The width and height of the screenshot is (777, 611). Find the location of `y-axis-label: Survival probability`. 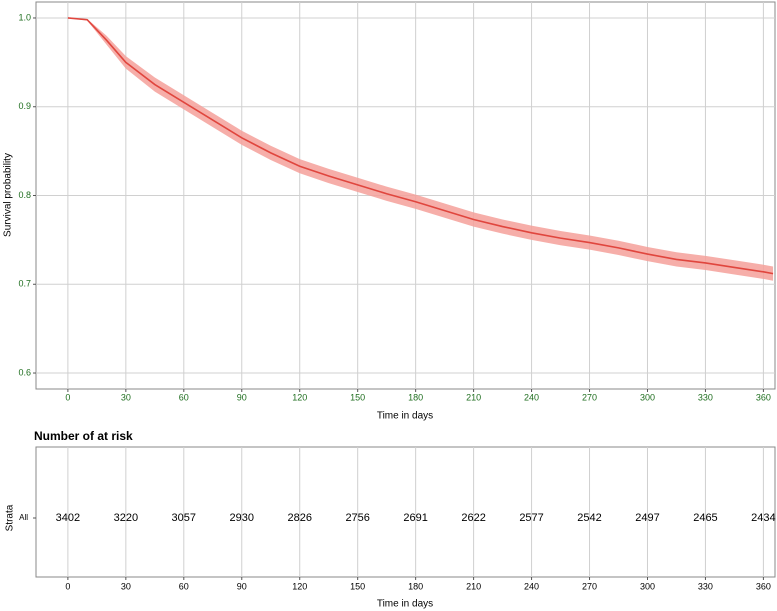

y-axis-label: Survival probability is located at coordinates (8, 195).